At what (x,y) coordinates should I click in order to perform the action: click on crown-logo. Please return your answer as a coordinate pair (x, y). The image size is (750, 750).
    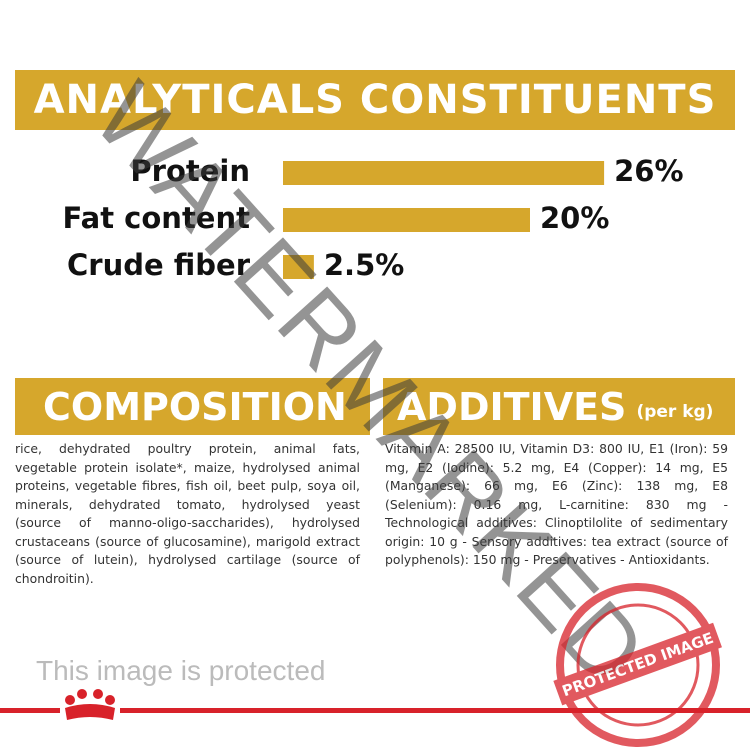
    Looking at the image, I should click on (90, 705).